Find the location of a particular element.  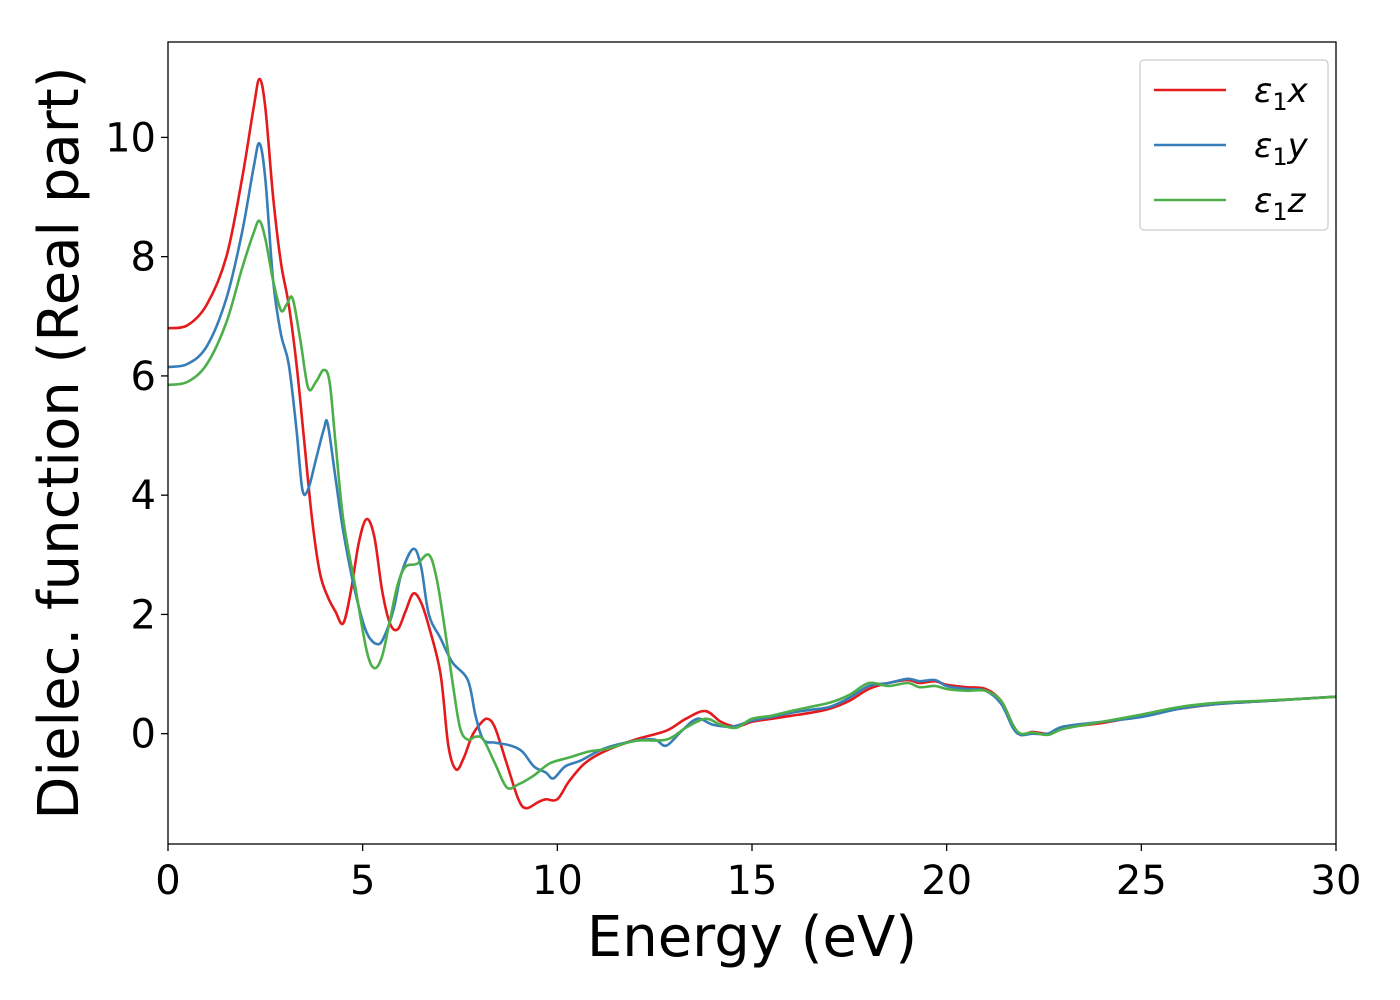

y-tick-label: 4 is located at coordinates (143, 496).